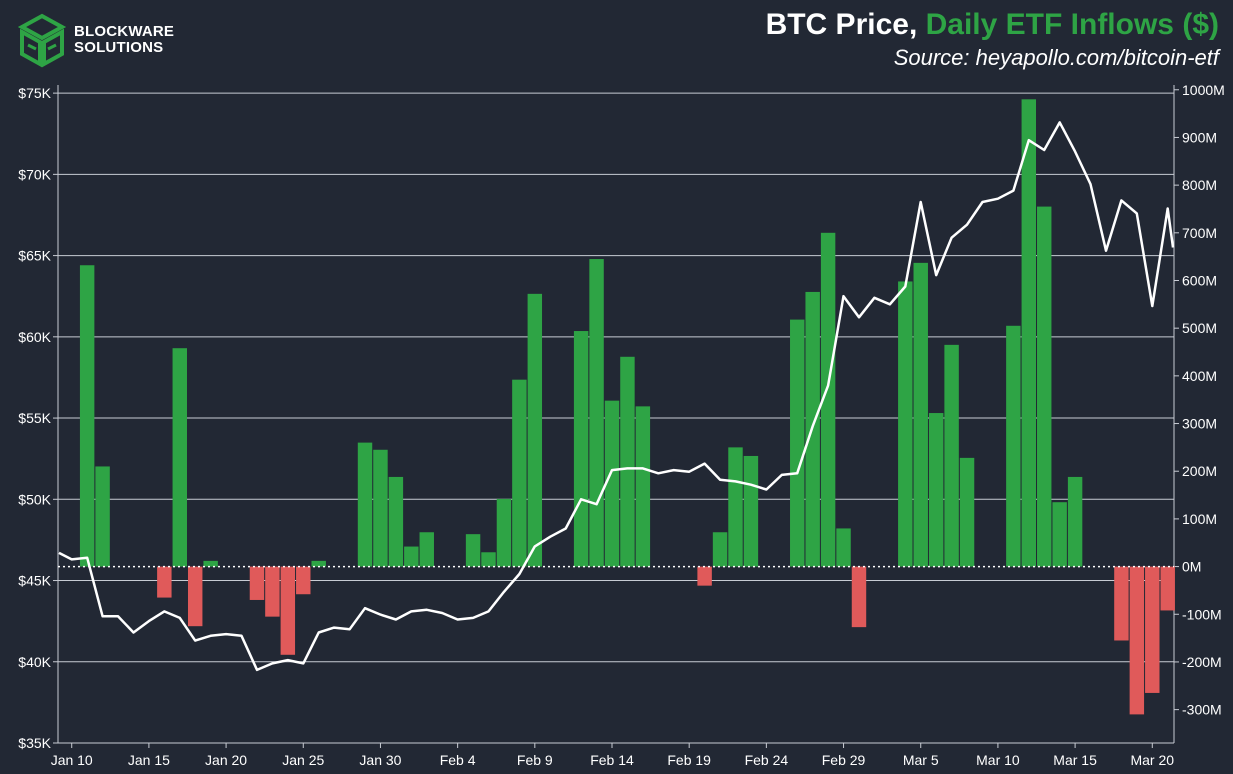  I want to click on chart-title-white: BTC Price,, so click(841, 24).